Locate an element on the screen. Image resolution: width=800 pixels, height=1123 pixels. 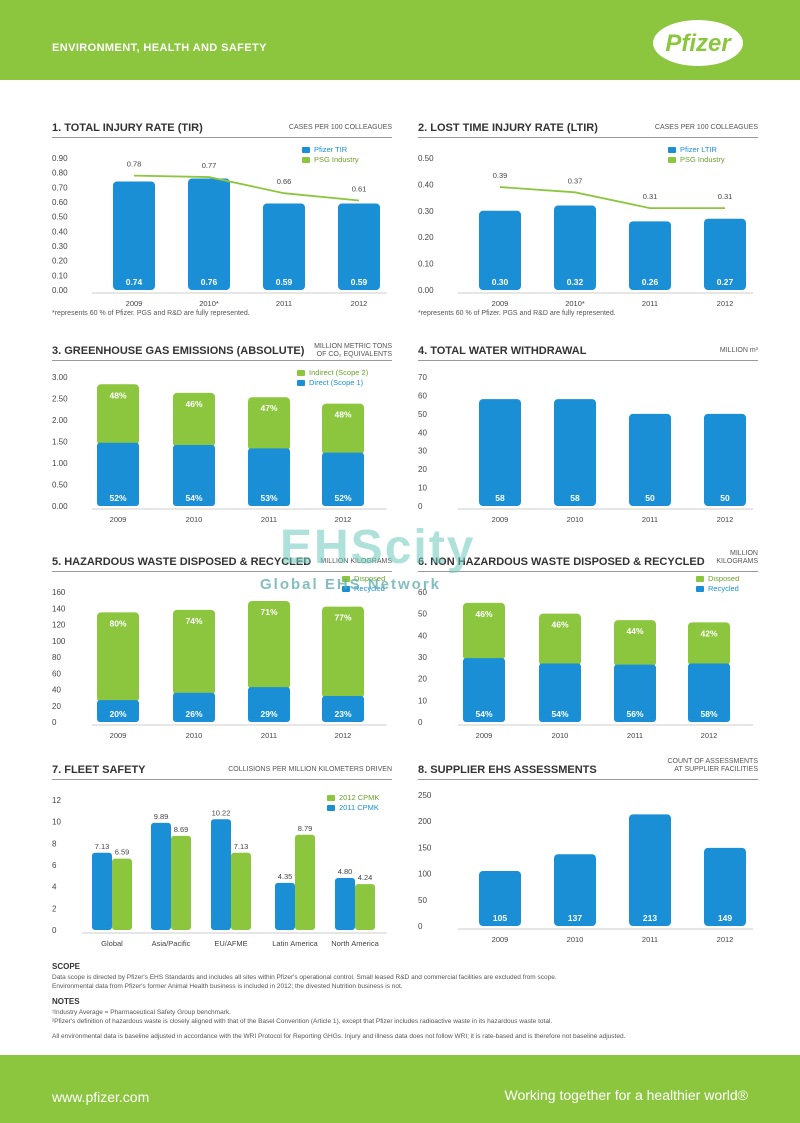
bar-value-label: 9.89 is located at coordinates (161, 816).